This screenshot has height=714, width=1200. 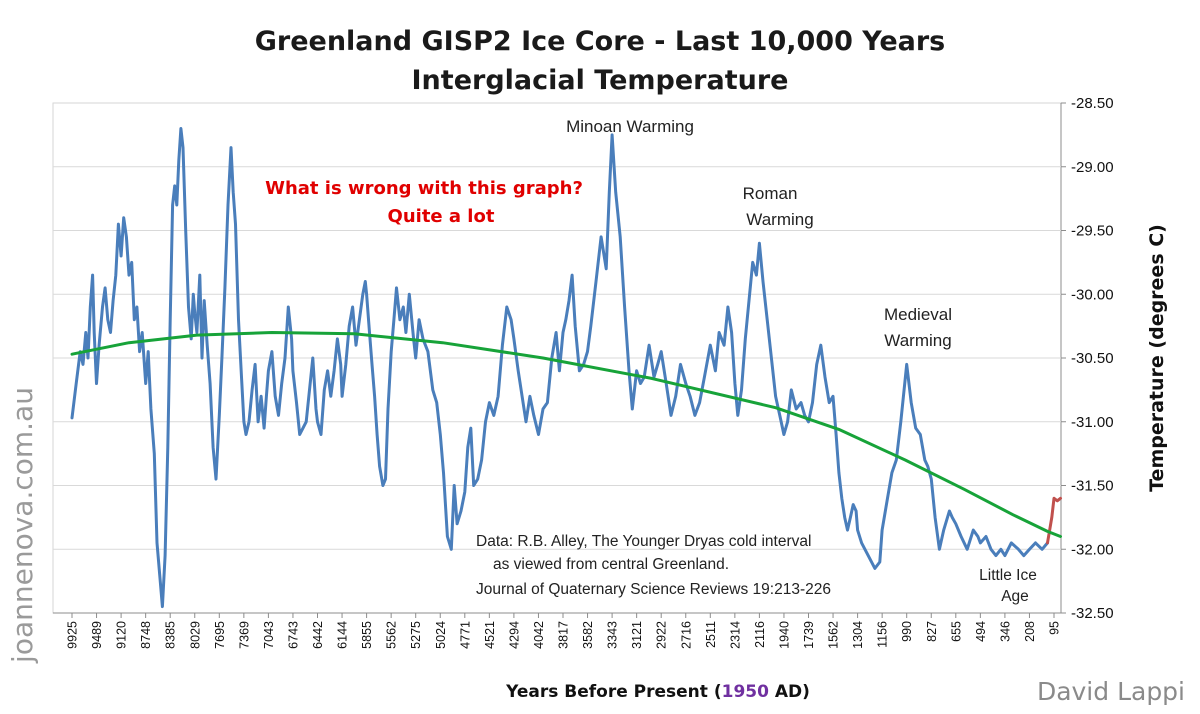 What do you see at coordinates (343, 635) in the screenshot?
I see `x-tick-label: 6144` at bounding box center [343, 635].